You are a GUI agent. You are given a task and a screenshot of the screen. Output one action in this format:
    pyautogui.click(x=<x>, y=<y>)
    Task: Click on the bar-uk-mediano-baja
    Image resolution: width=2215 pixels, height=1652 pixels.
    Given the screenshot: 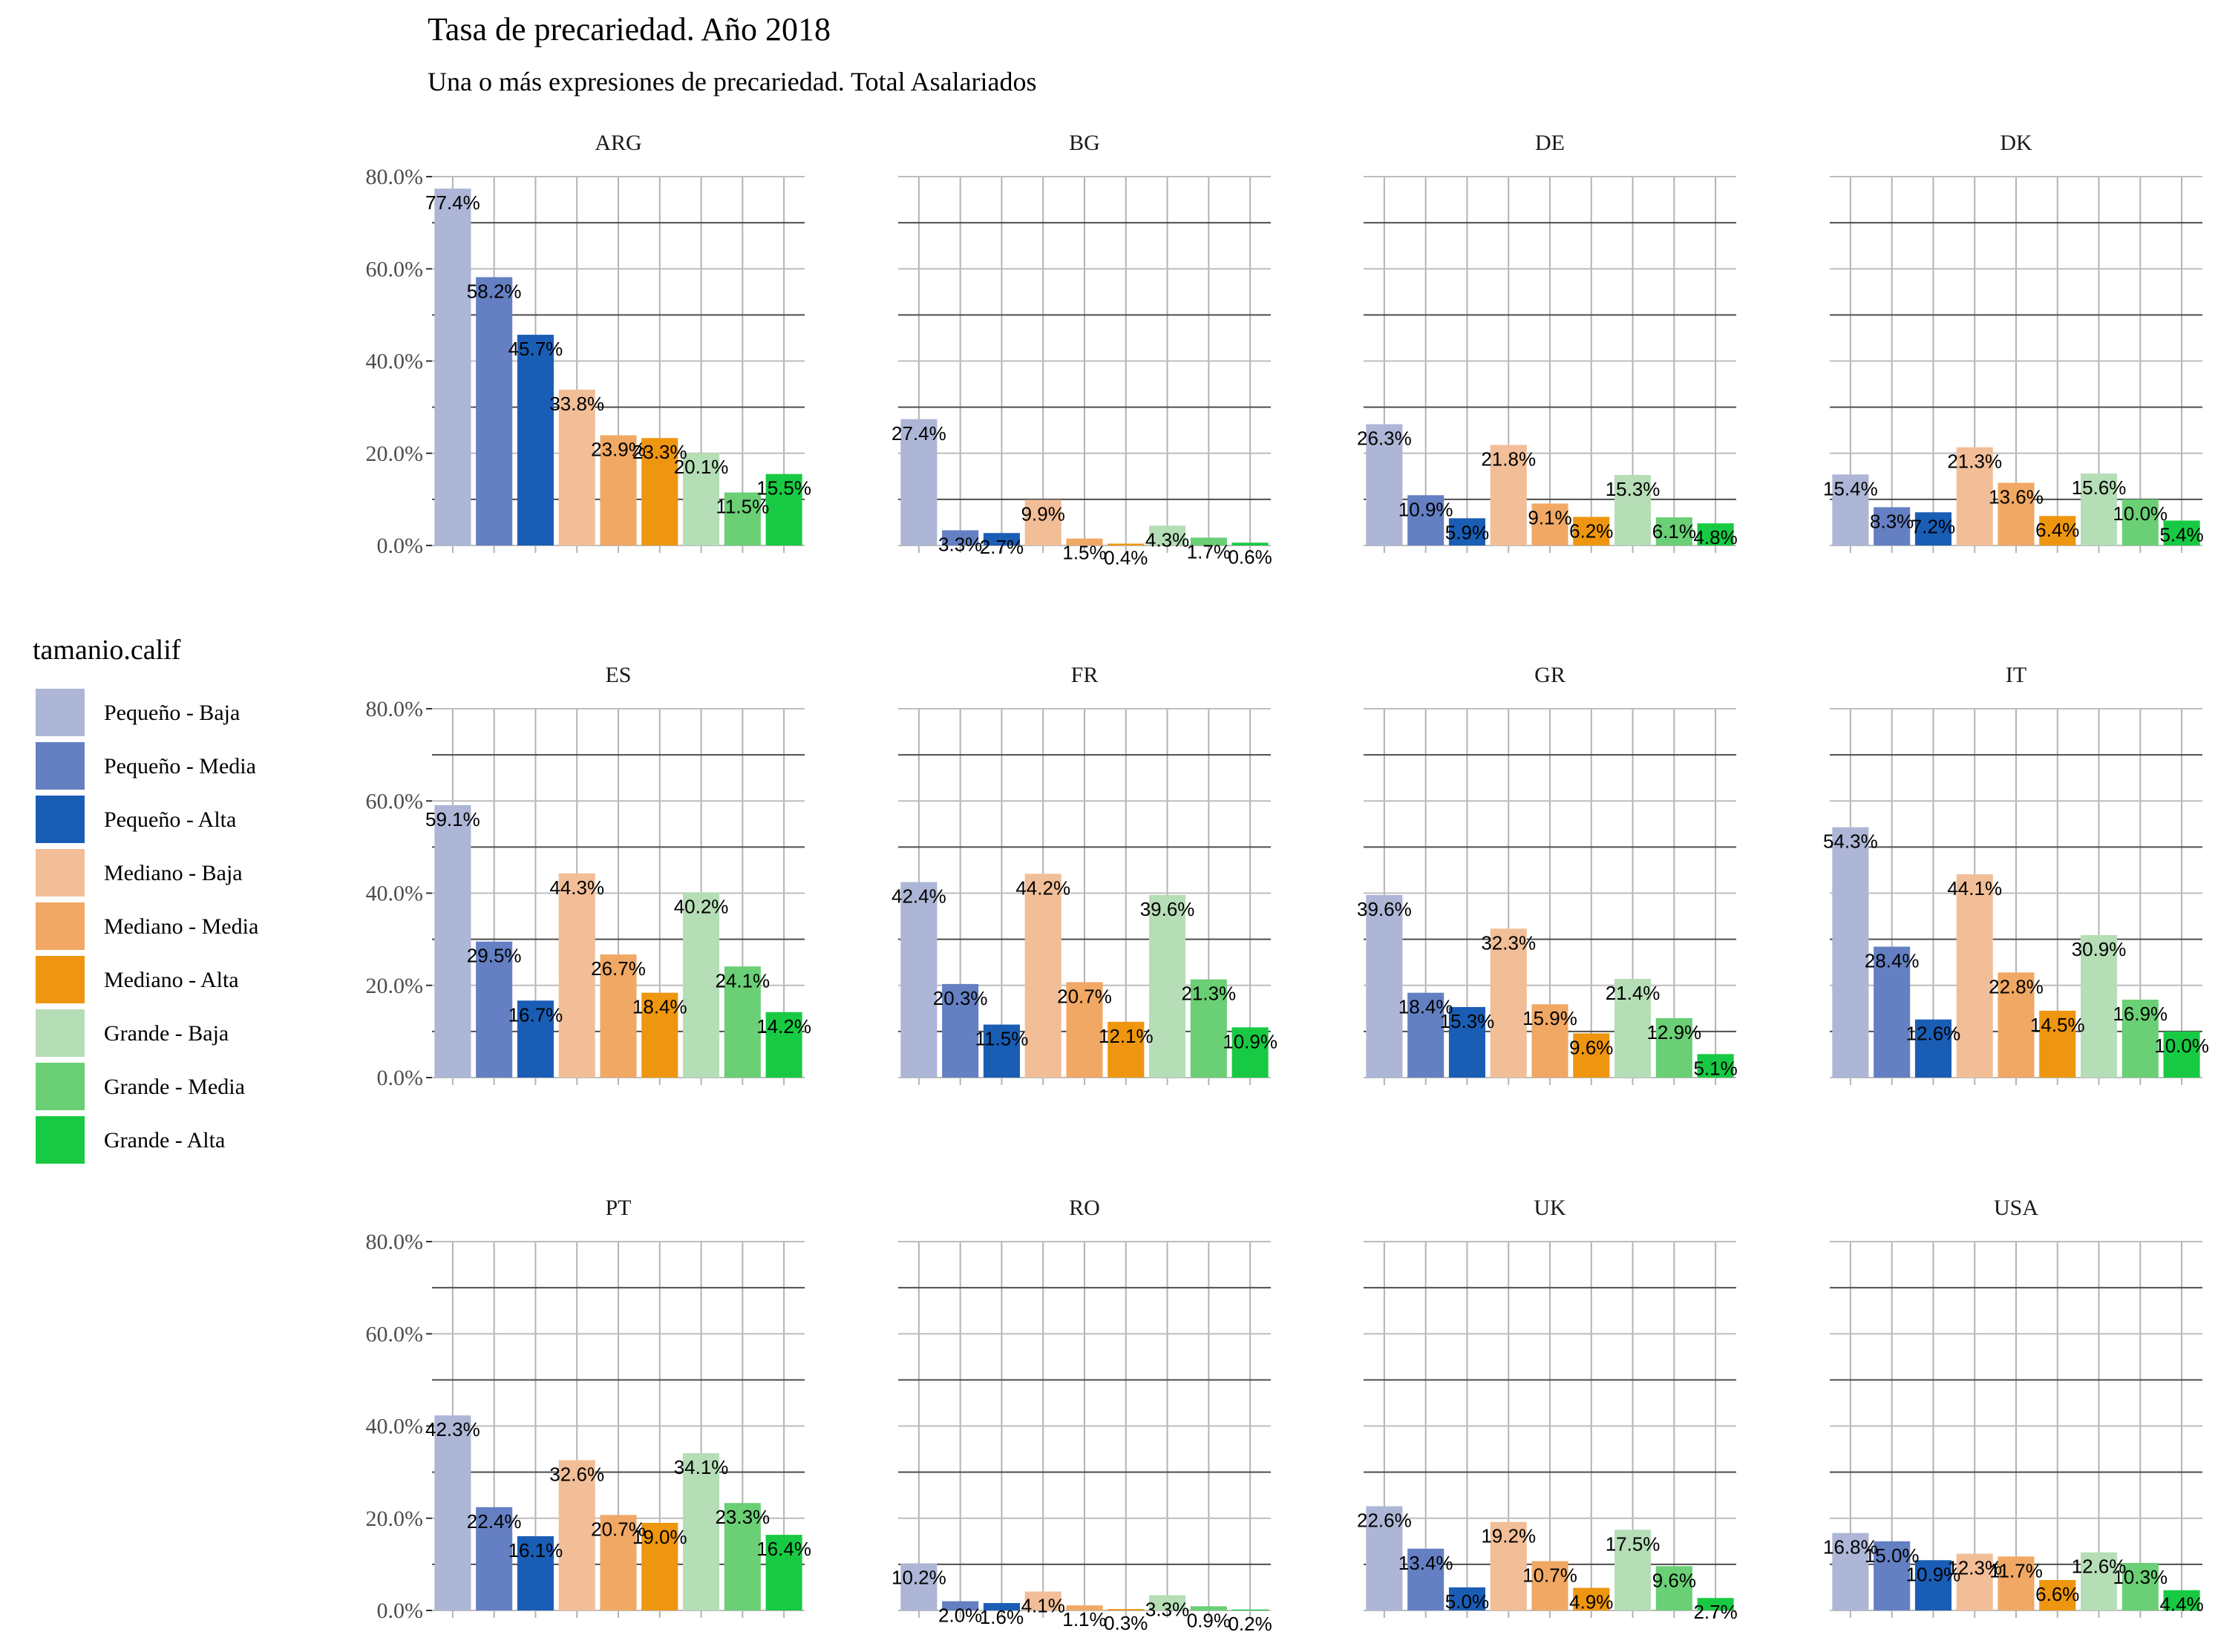 What is the action you would take?
    pyautogui.click(x=1509, y=1565)
    